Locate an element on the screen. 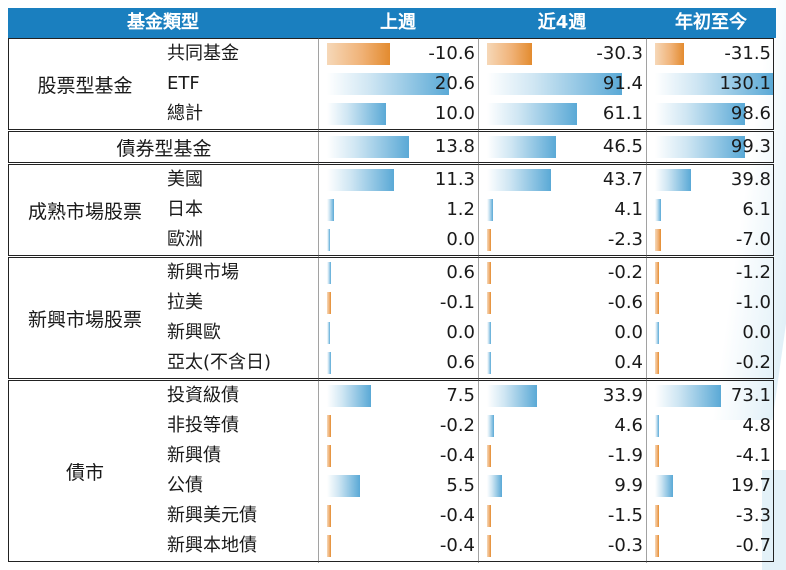 The height and width of the screenshot is (570, 786). row-label: 非投等債 is located at coordinates (203, 425).